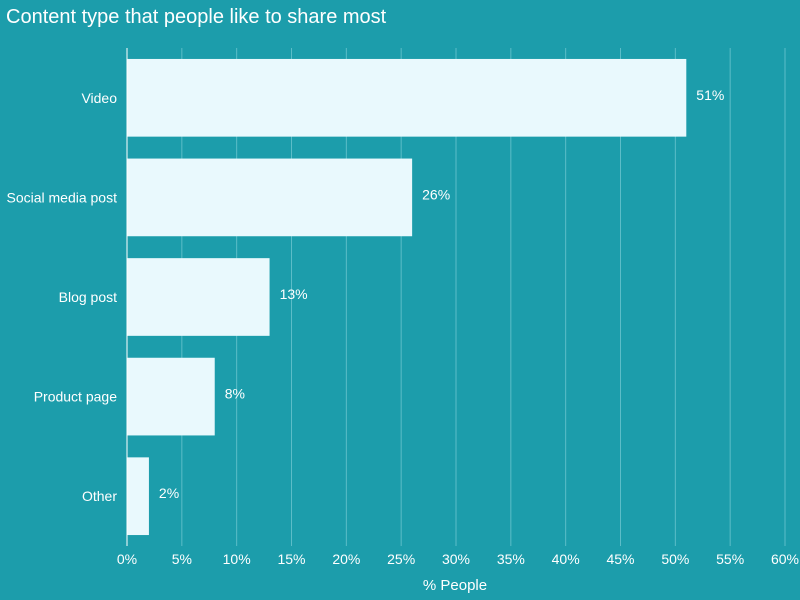  What do you see at coordinates (785, 559) in the screenshot?
I see `x-tick-label: 60%` at bounding box center [785, 559].